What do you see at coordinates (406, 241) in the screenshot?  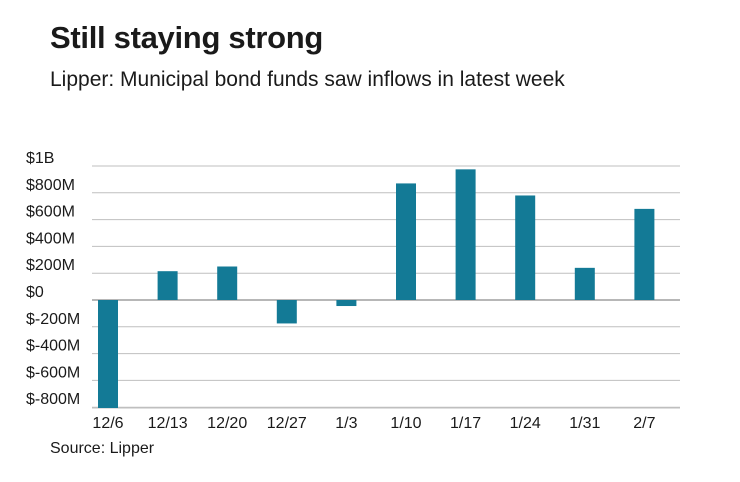 I see `bar-1/10` at bounding box center [406, 241].